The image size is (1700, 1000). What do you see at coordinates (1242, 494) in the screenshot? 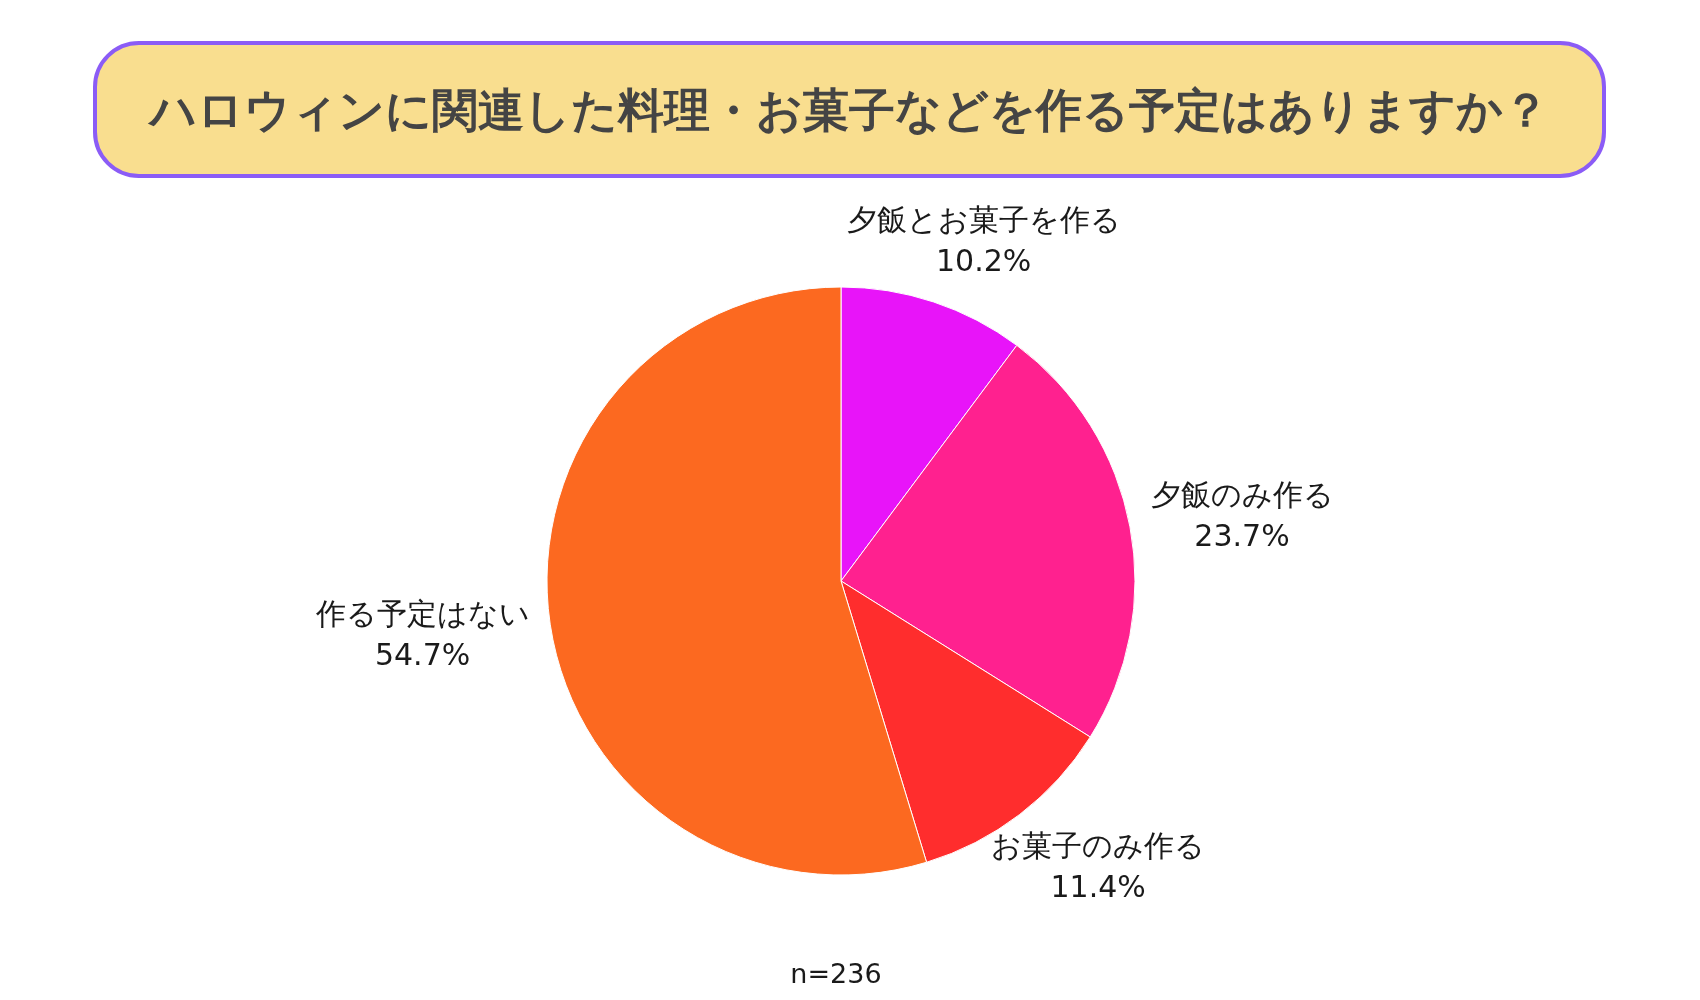
I see `slice-label: 夕飯のみ作る` at bounding box center [1242, 494].